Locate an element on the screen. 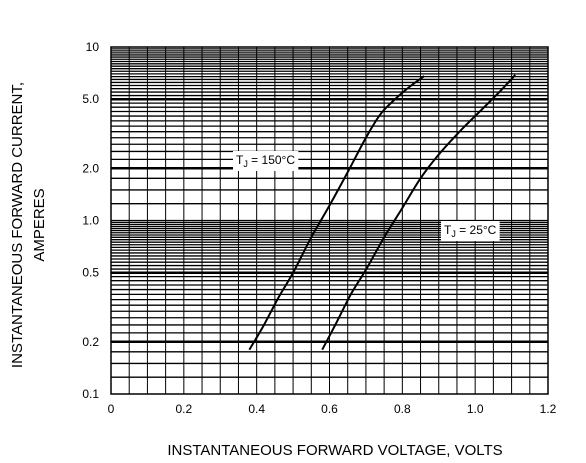 This screenshot has height=463, width=586. annotation-25-rest: = 25°C is located at coordinates (476, 230).